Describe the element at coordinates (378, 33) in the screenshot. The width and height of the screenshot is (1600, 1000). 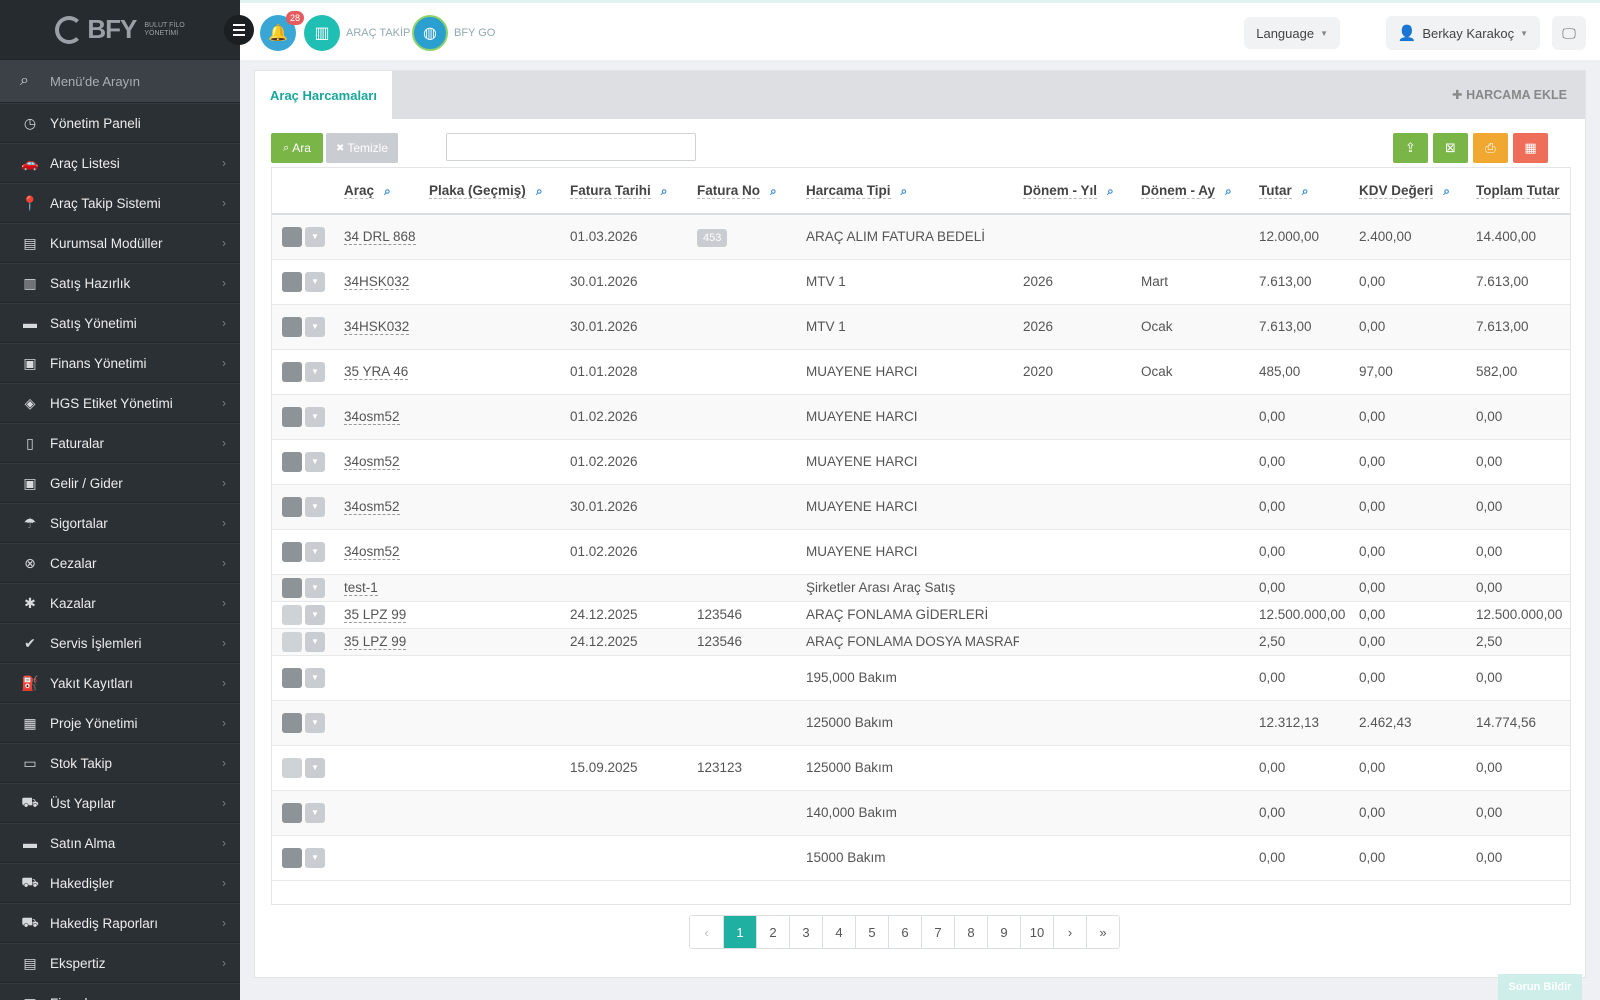
I see `vehicle-tracking-link: ARAÇ TAKİP` at that location.